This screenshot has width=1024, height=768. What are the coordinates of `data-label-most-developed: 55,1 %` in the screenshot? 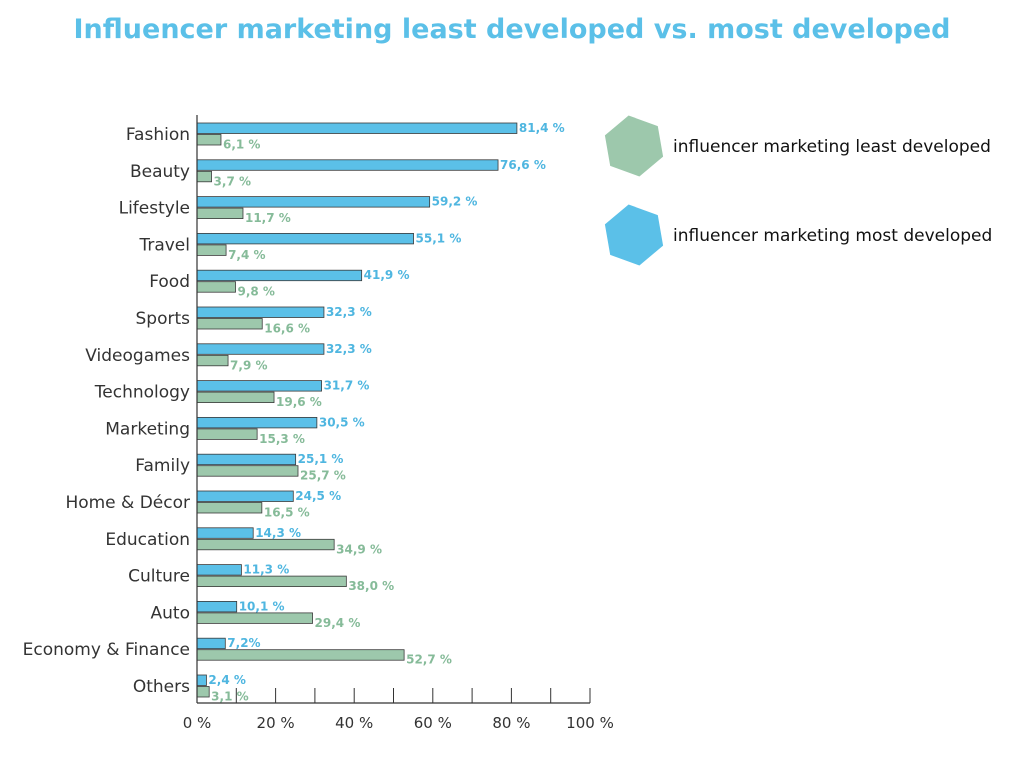 It's located at (439, 238).